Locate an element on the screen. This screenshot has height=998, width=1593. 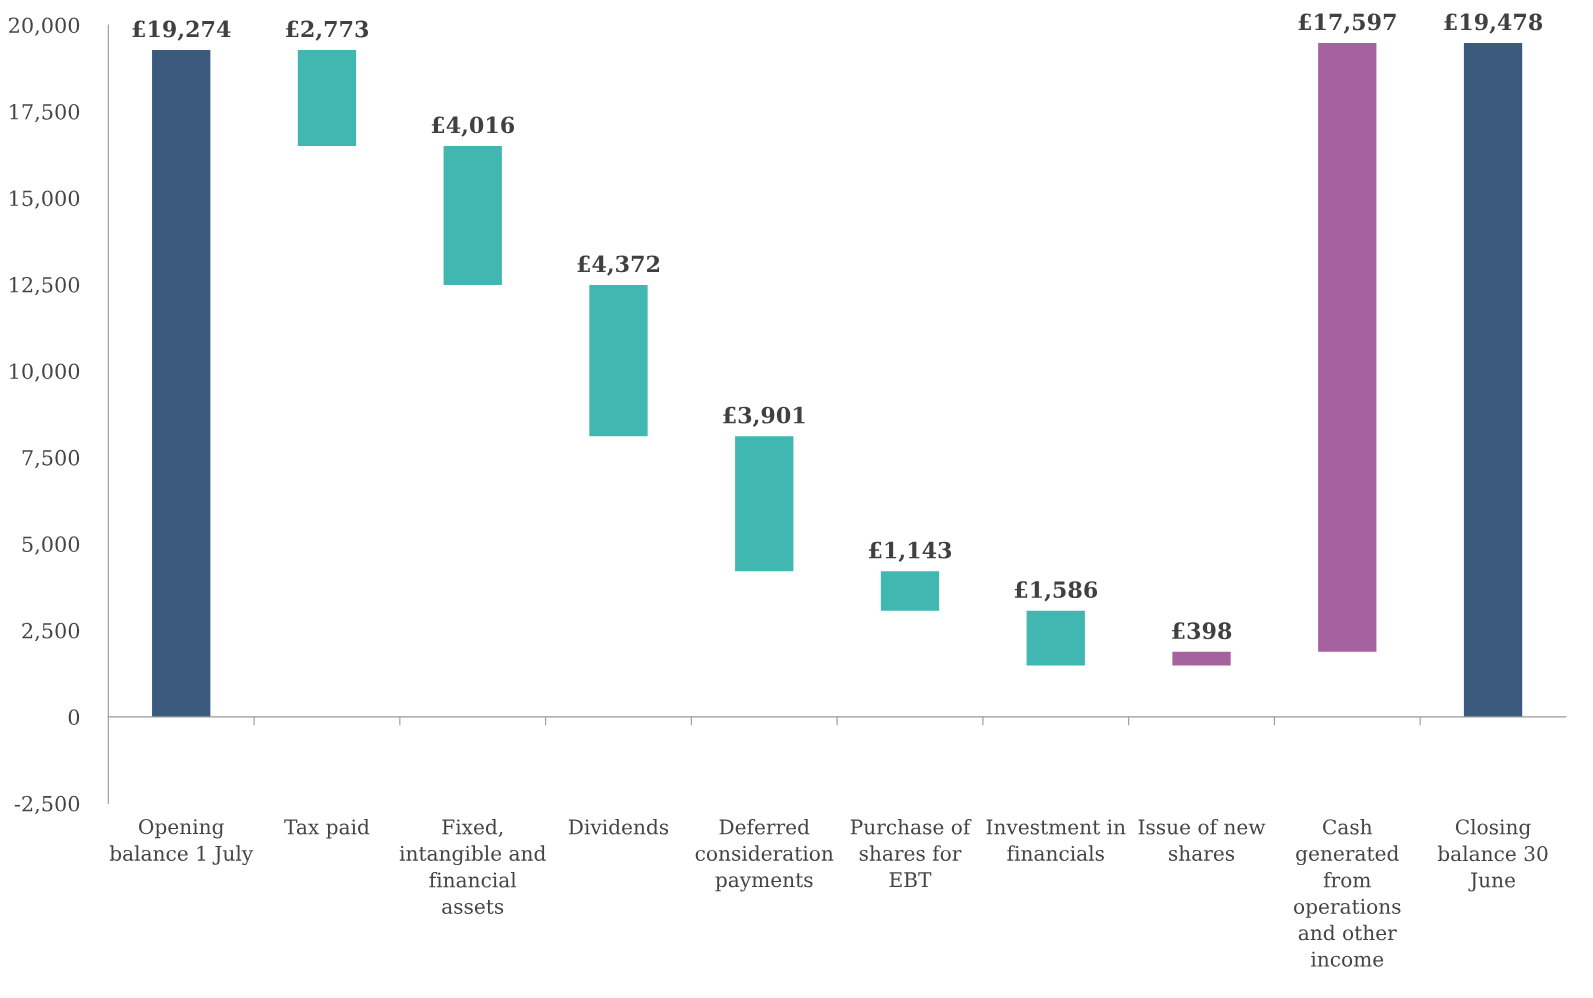
x-tick-label: Purchase of shares for EBT is located at coordinates (911, 853).